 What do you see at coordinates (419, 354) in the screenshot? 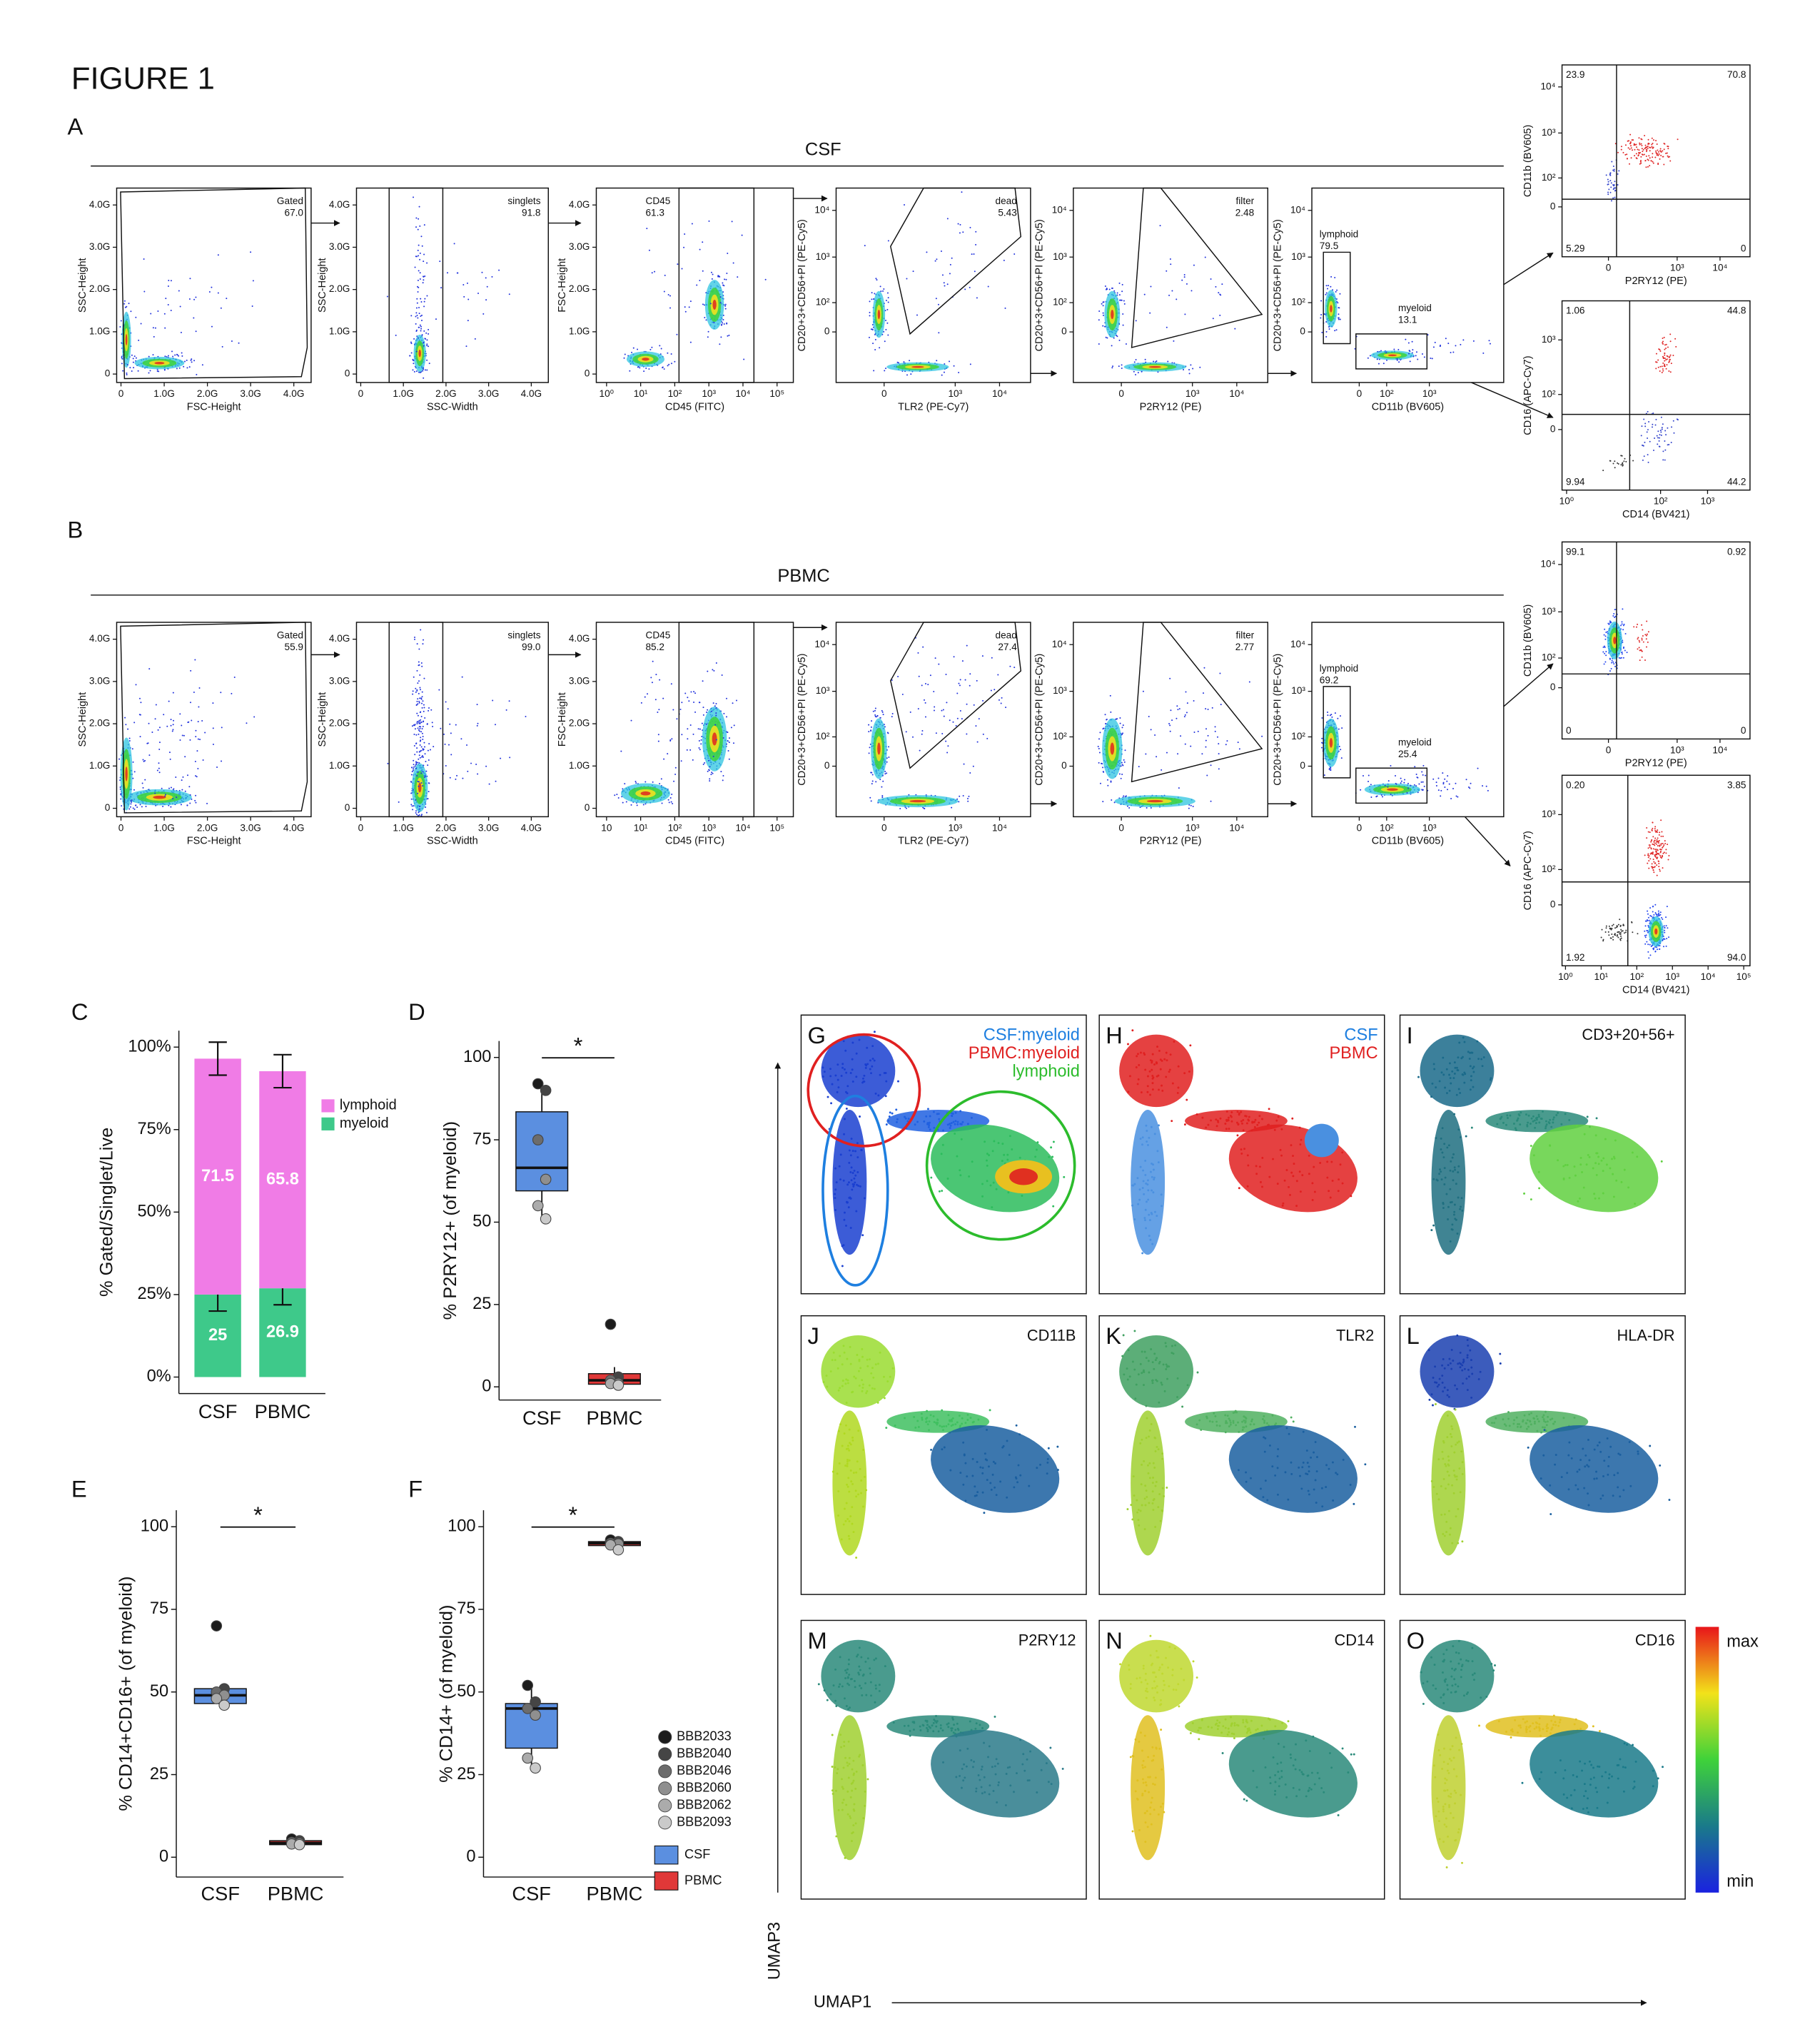
I see `density-core` at bounding box center [419, 354].